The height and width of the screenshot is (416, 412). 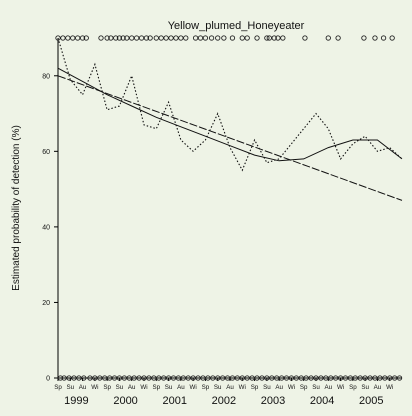 I want to click on season-label-21: Su, so click(x=316, y=387).